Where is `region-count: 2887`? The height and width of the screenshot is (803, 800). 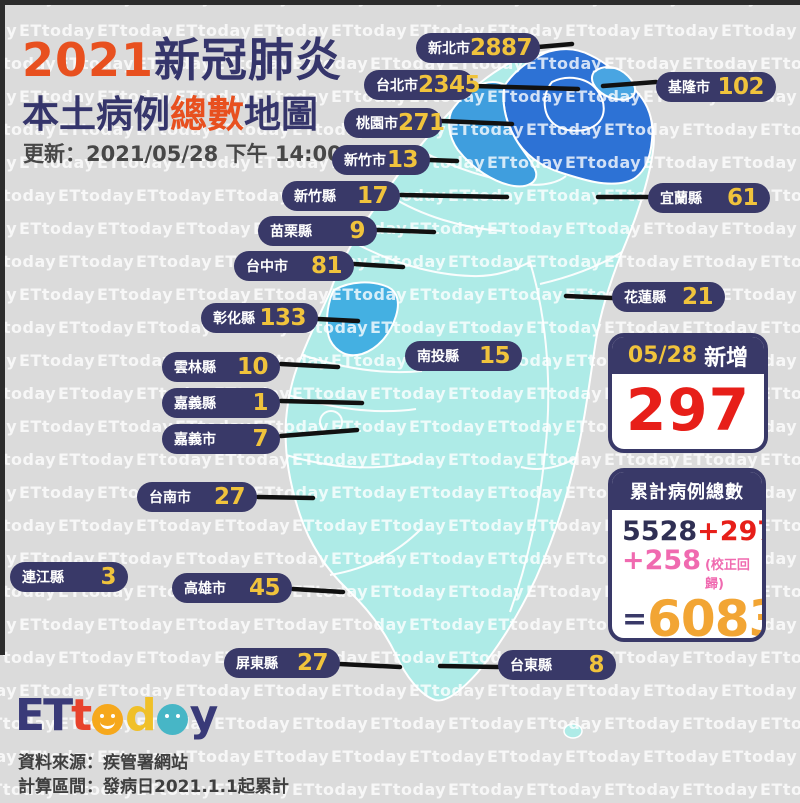
region-count: 2887 is located at coordinates (501, 48).